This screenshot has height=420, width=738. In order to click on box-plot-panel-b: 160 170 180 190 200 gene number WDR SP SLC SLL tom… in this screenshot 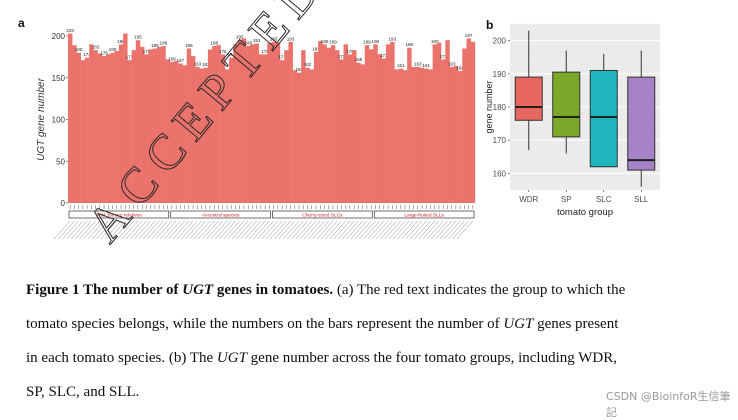, I will do `click(572, 120)`.